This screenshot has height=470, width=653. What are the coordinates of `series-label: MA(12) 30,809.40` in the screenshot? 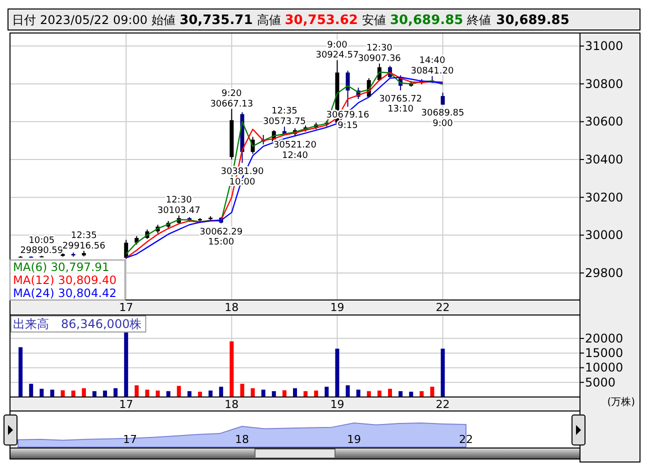 It's located at (65, 280).